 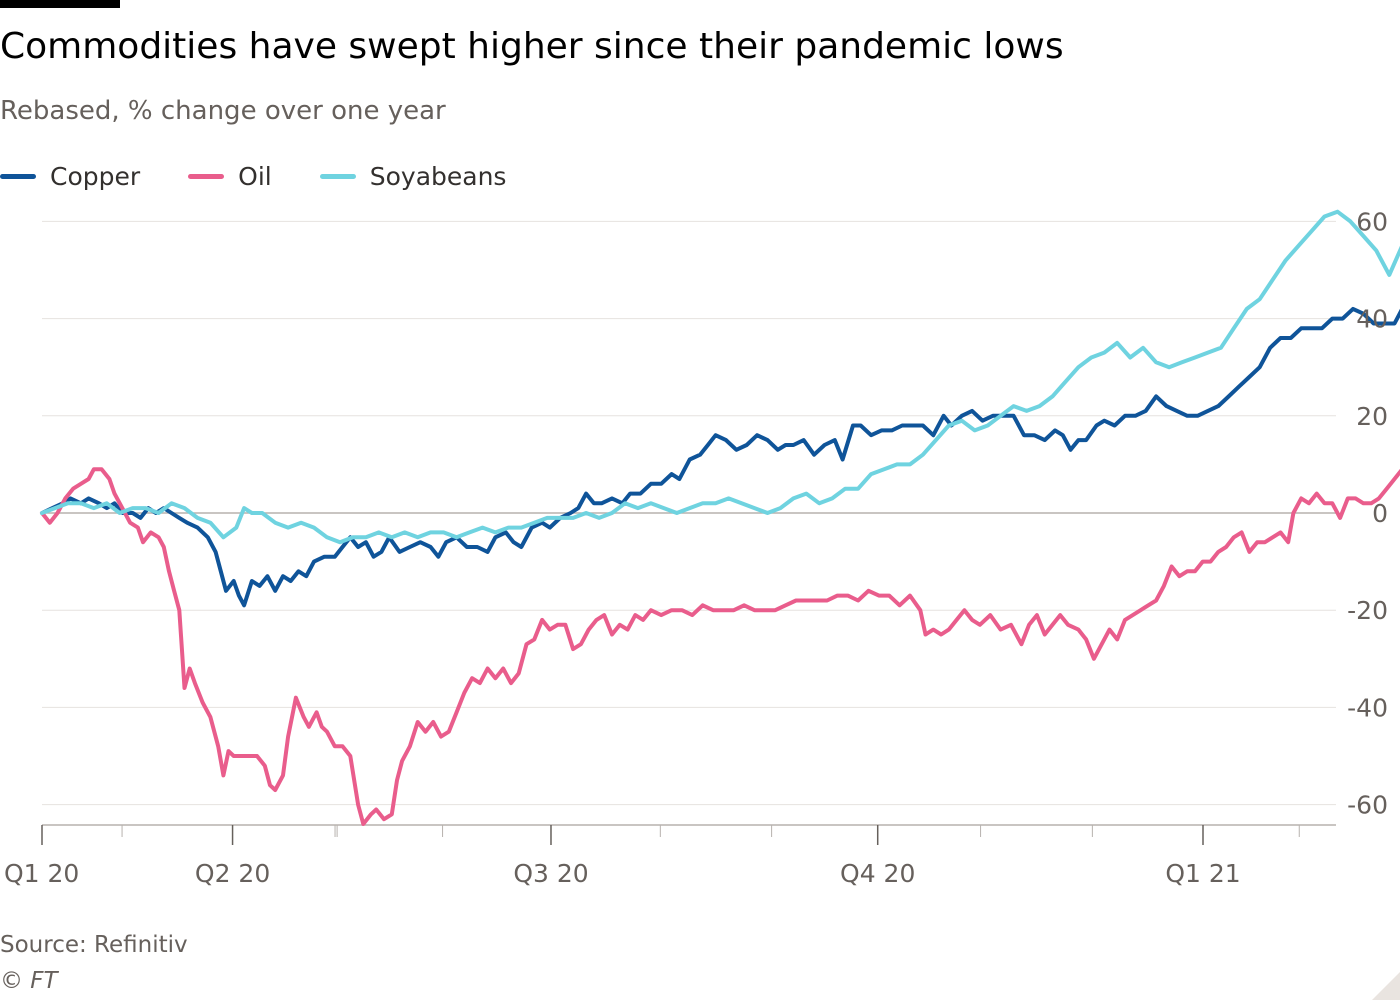 I want to click on y-tick-label: 20, so click(x=1372, y=416).